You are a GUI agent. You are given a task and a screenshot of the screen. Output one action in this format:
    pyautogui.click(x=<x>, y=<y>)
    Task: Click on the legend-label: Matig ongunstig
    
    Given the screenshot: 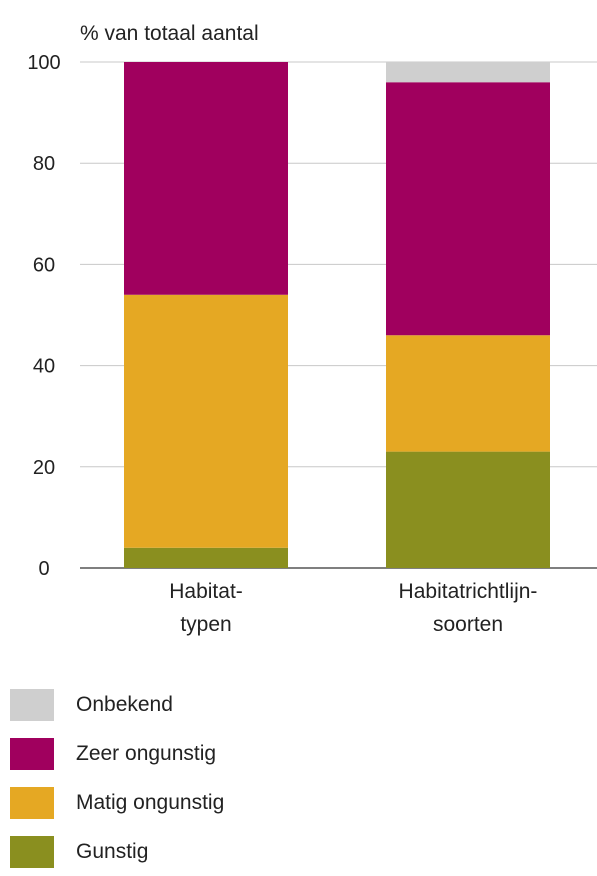 What is the action you would take?
    pyautogui.click(x=150, y=802)
    